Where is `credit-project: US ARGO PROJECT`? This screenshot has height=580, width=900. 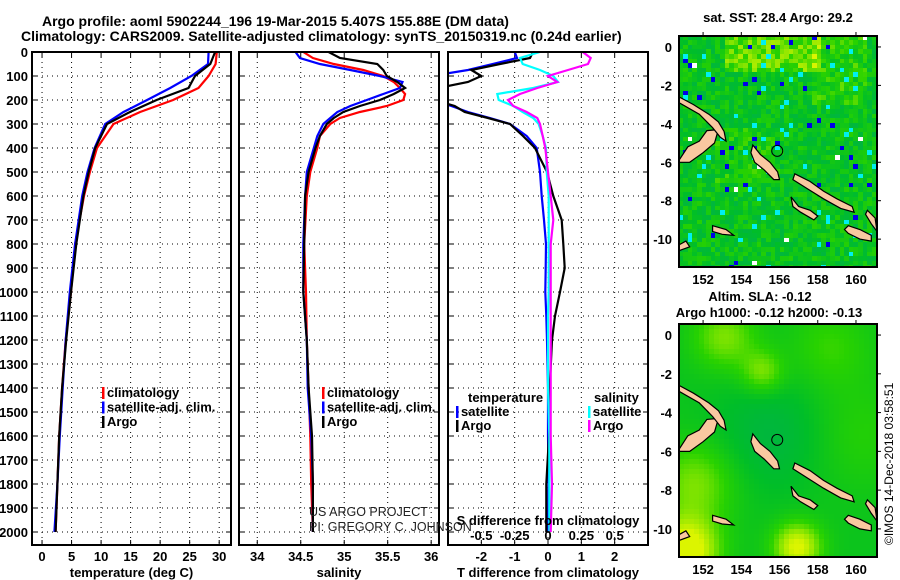
credit-project: US ARGO PROJECT is located at coordinates (368, 512).